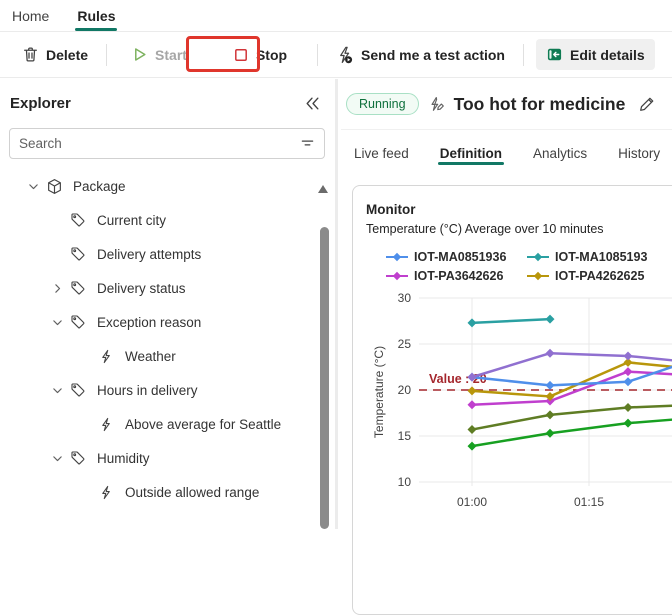 This screenshot has width=672, height=616. Describe the element at coordinates (571, 417) in the screenshot. I see `series-line-unlabeled-olive` at that location.